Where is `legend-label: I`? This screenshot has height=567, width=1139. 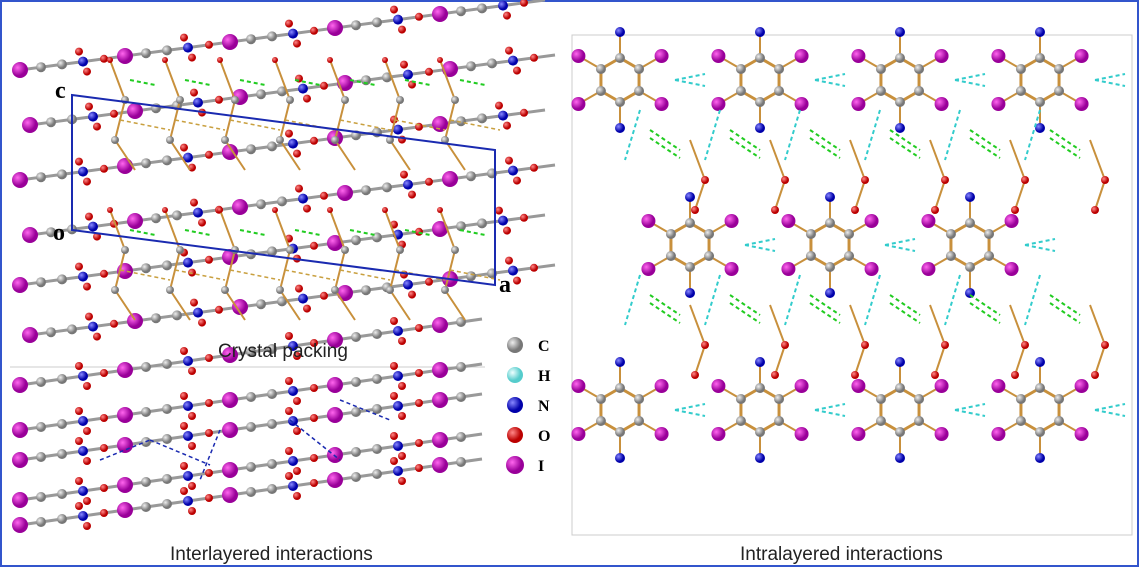
legend-label: I is located at coordinates (541, 466).